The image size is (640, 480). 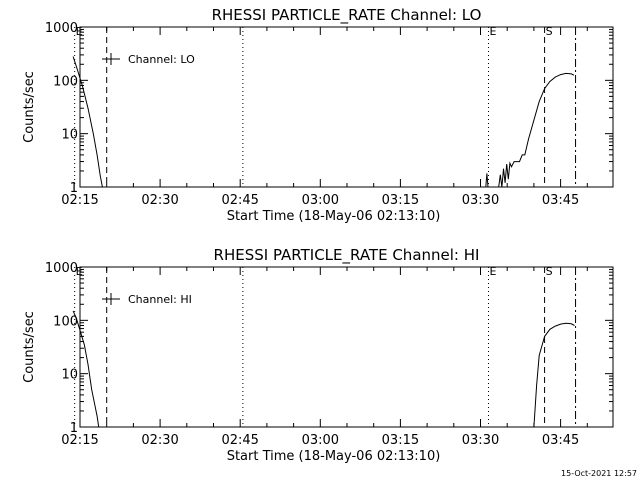 What do you see at coordinates (599, 473) in the screenshot?
I see `footer-timestamp: 15-Oct-2021 12:57` at bounding box center [599, 473].